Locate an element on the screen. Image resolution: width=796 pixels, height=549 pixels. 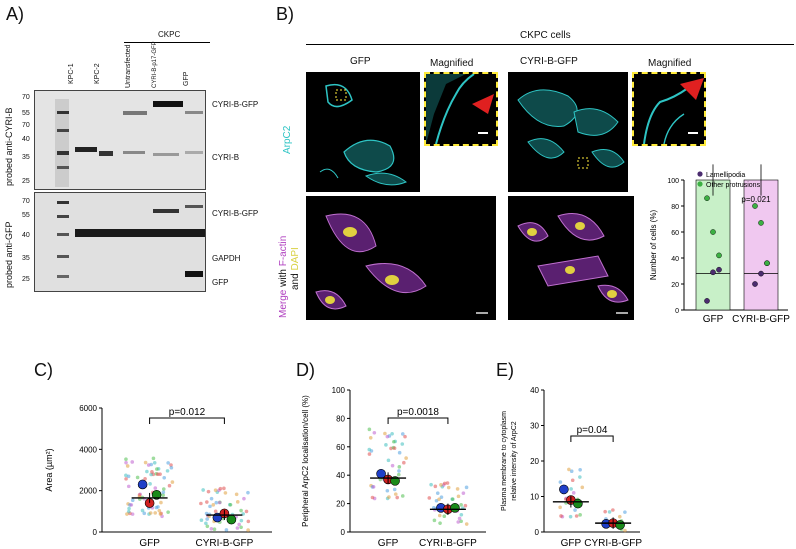
chartE-ytick-label: 30 is located at coordinates (534, 426).